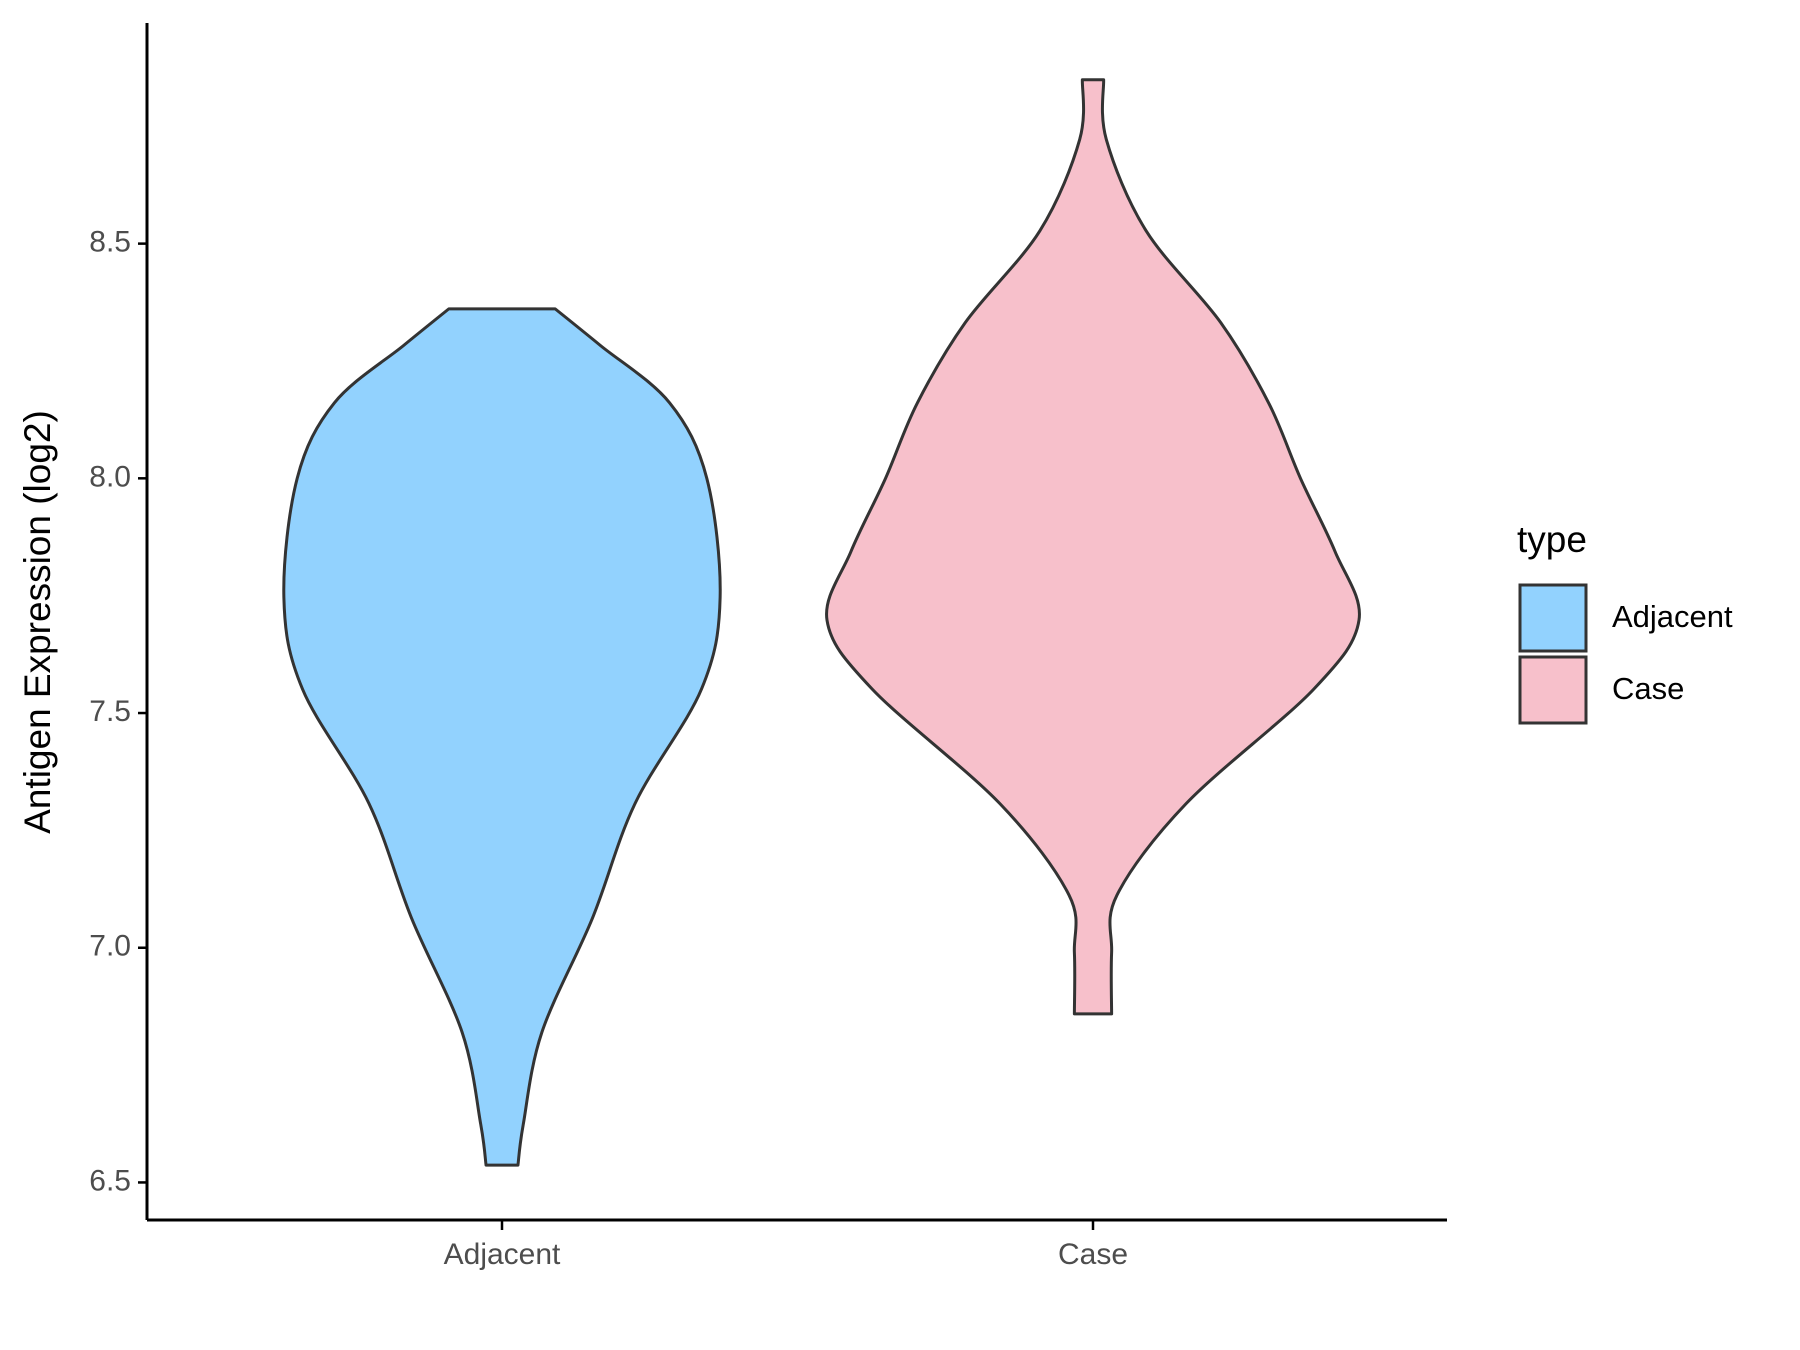  Describe the element at coordinates (37, 622) in the screenshot. I see `y-axis-title: Antigen Expression (log2)` at that location.